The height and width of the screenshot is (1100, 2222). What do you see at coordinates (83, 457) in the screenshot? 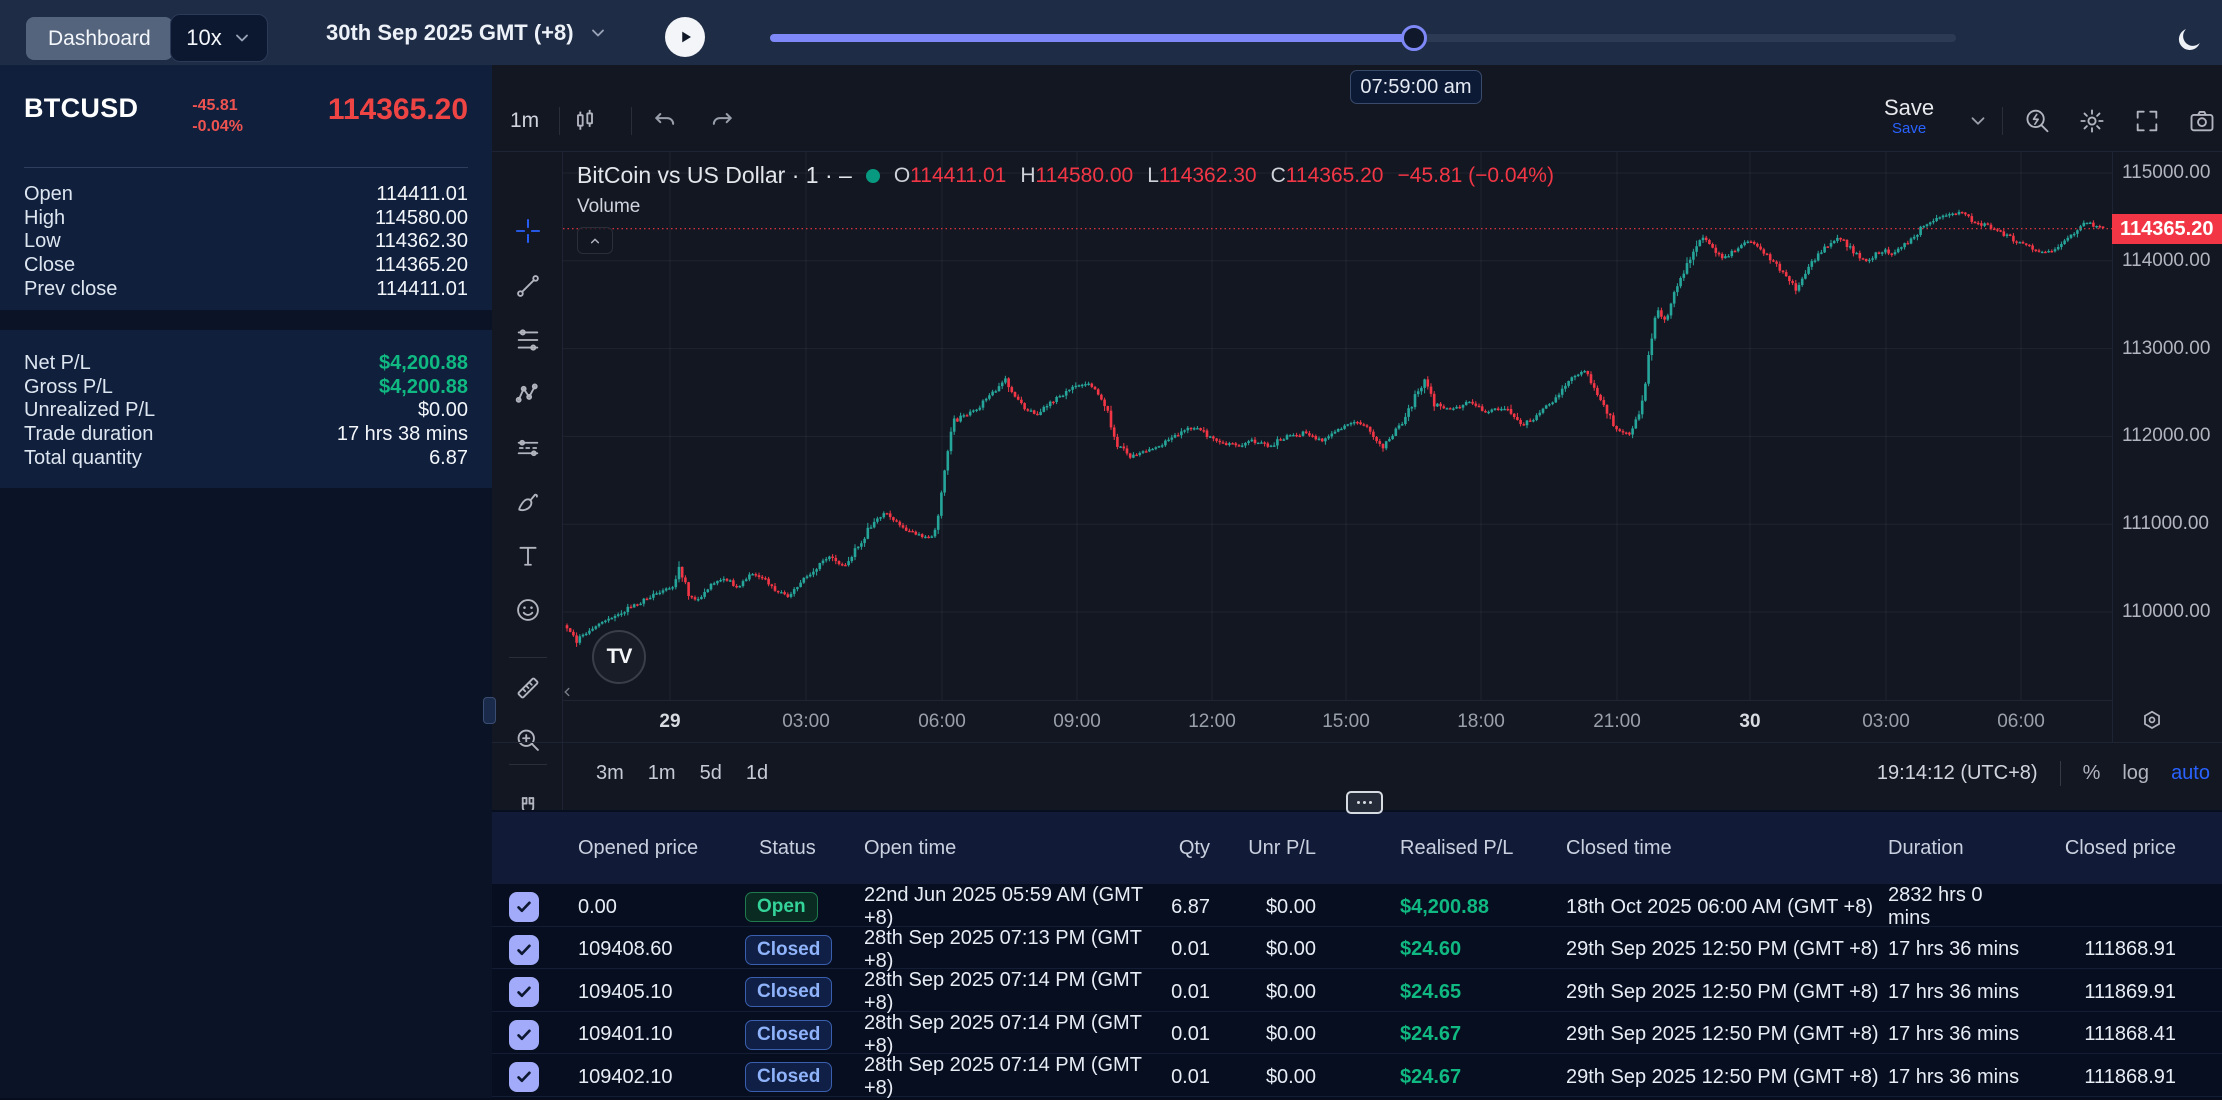
I see `pl-label: Total quantity` at bounding box center [83, 457].